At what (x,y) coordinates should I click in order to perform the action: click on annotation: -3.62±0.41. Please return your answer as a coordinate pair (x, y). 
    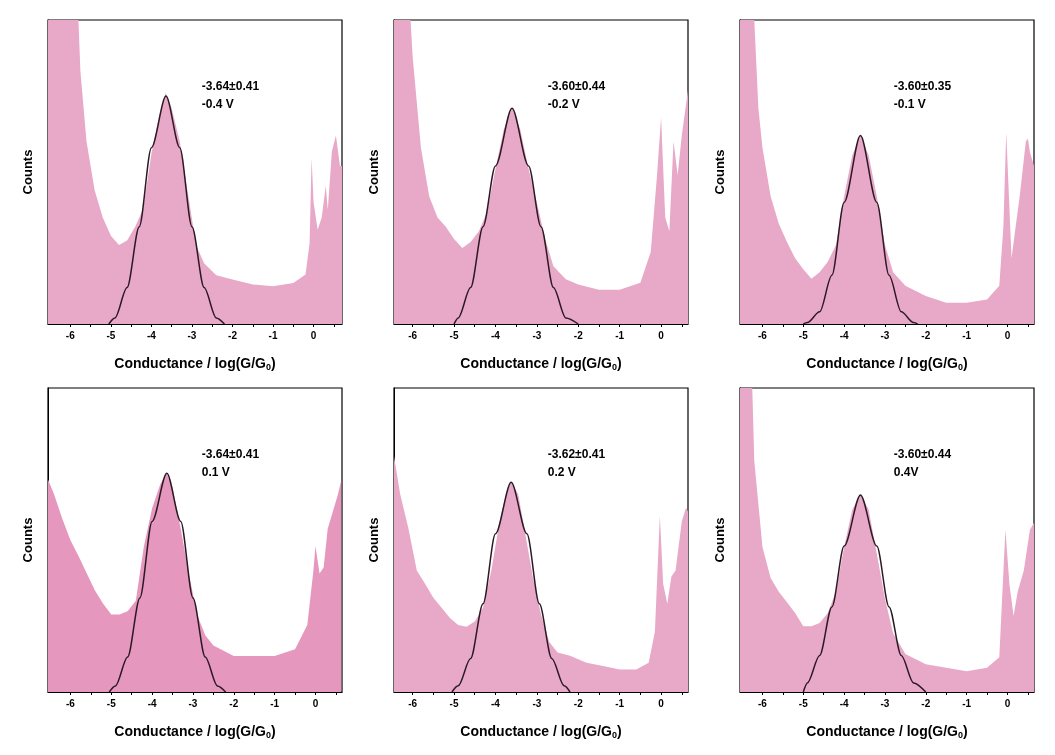
    Looking at the image, I should click on (576, 454).